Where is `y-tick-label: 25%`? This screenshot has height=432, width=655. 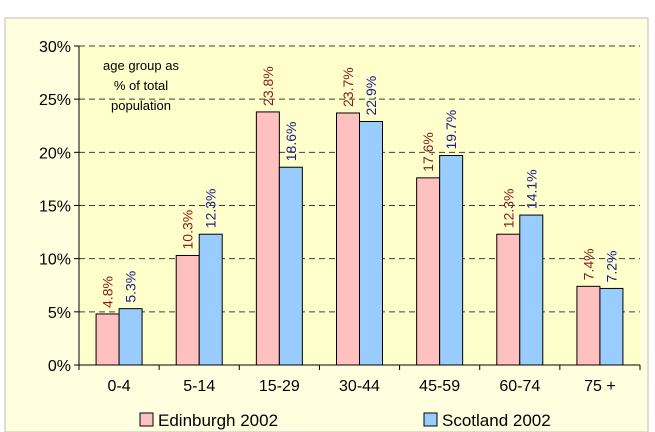
y-tick-label: 25% is located at coordinates (55, 100).